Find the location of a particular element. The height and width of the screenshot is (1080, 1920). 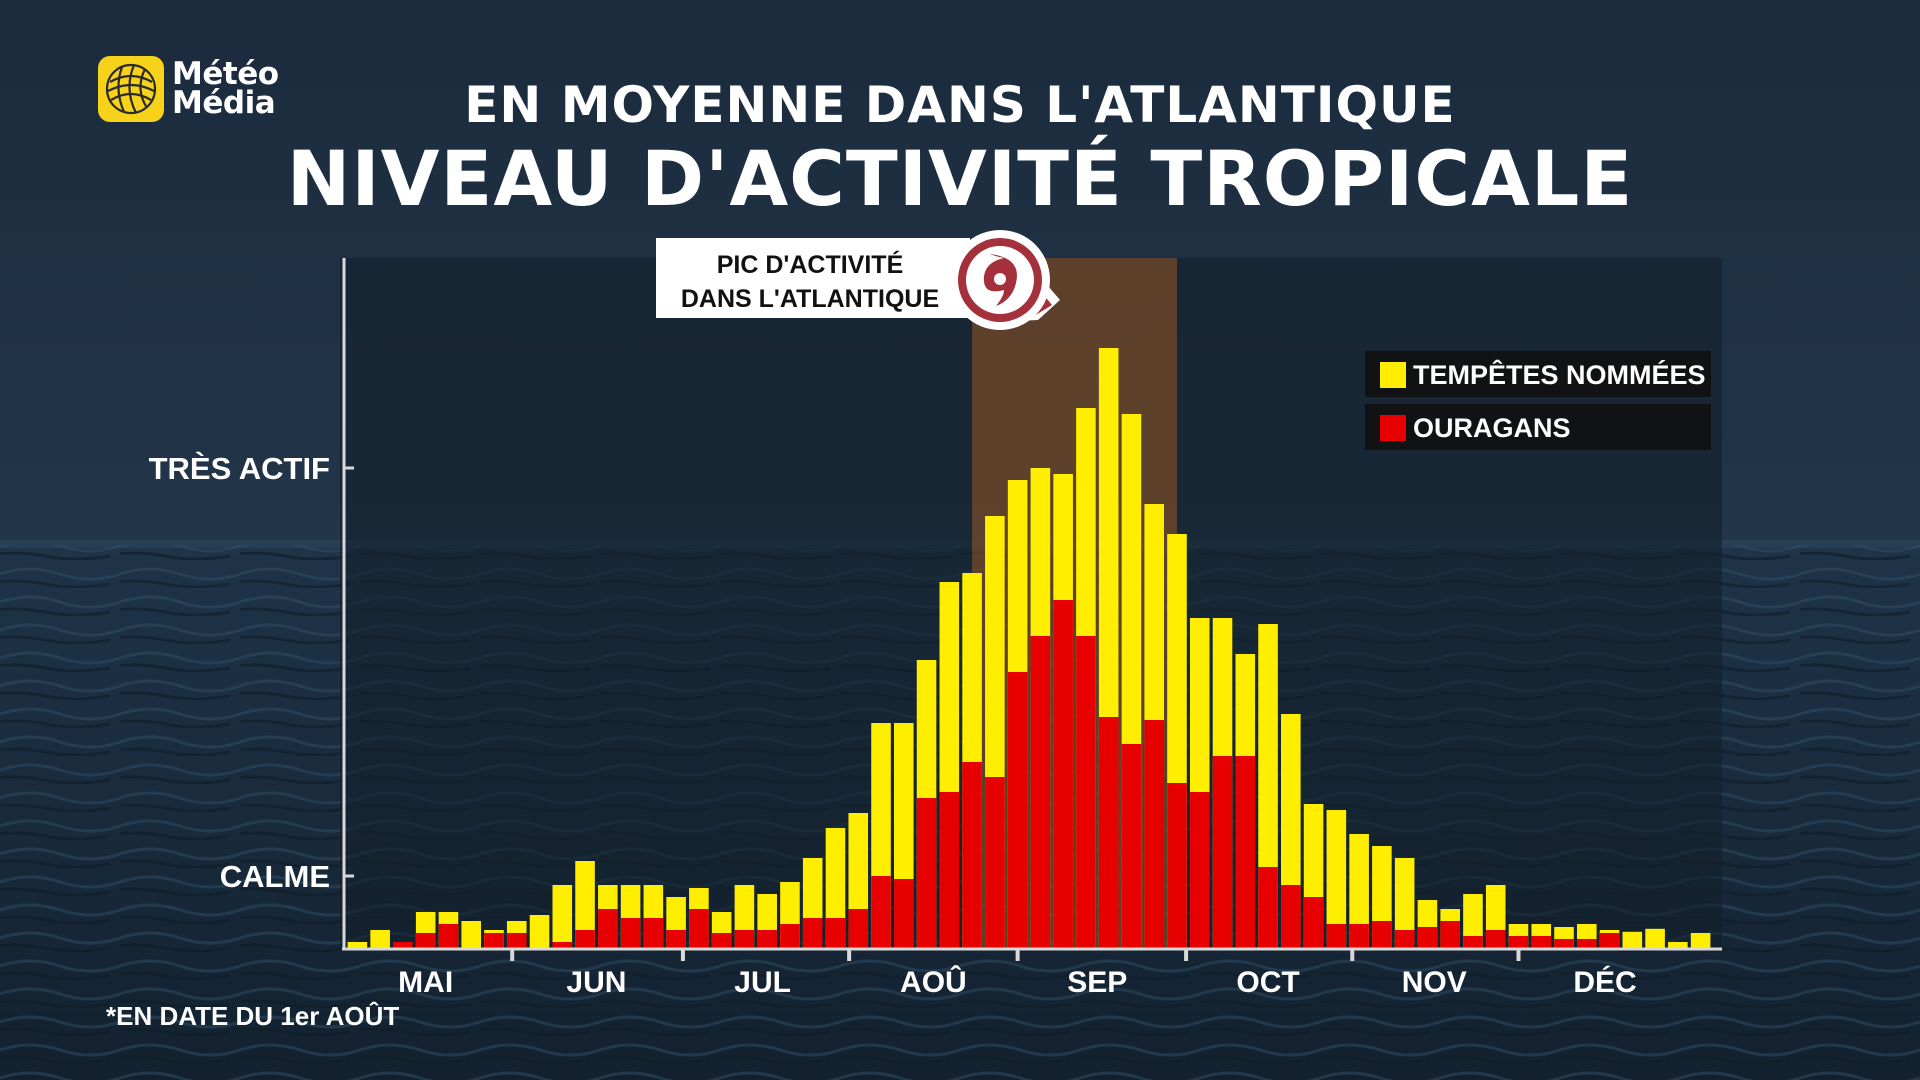

x-tick-label-2: JUL is located at coordinates (762, 982).